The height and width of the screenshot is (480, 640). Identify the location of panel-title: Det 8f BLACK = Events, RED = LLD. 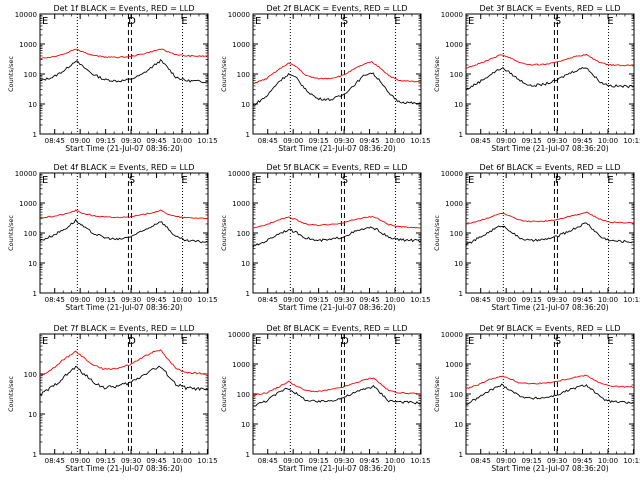
(336, 328).